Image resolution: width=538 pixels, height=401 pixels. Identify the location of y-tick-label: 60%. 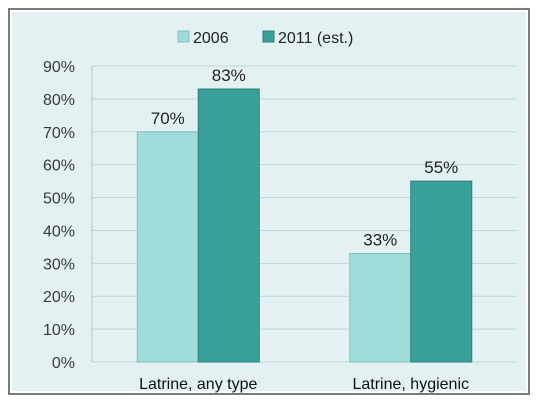
(59, 166).